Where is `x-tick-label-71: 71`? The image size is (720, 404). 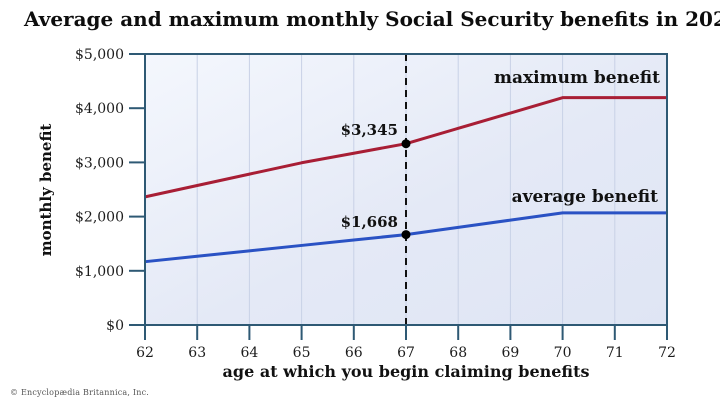 x-tick-label-71: 71 is located at coordinates (615, 353).